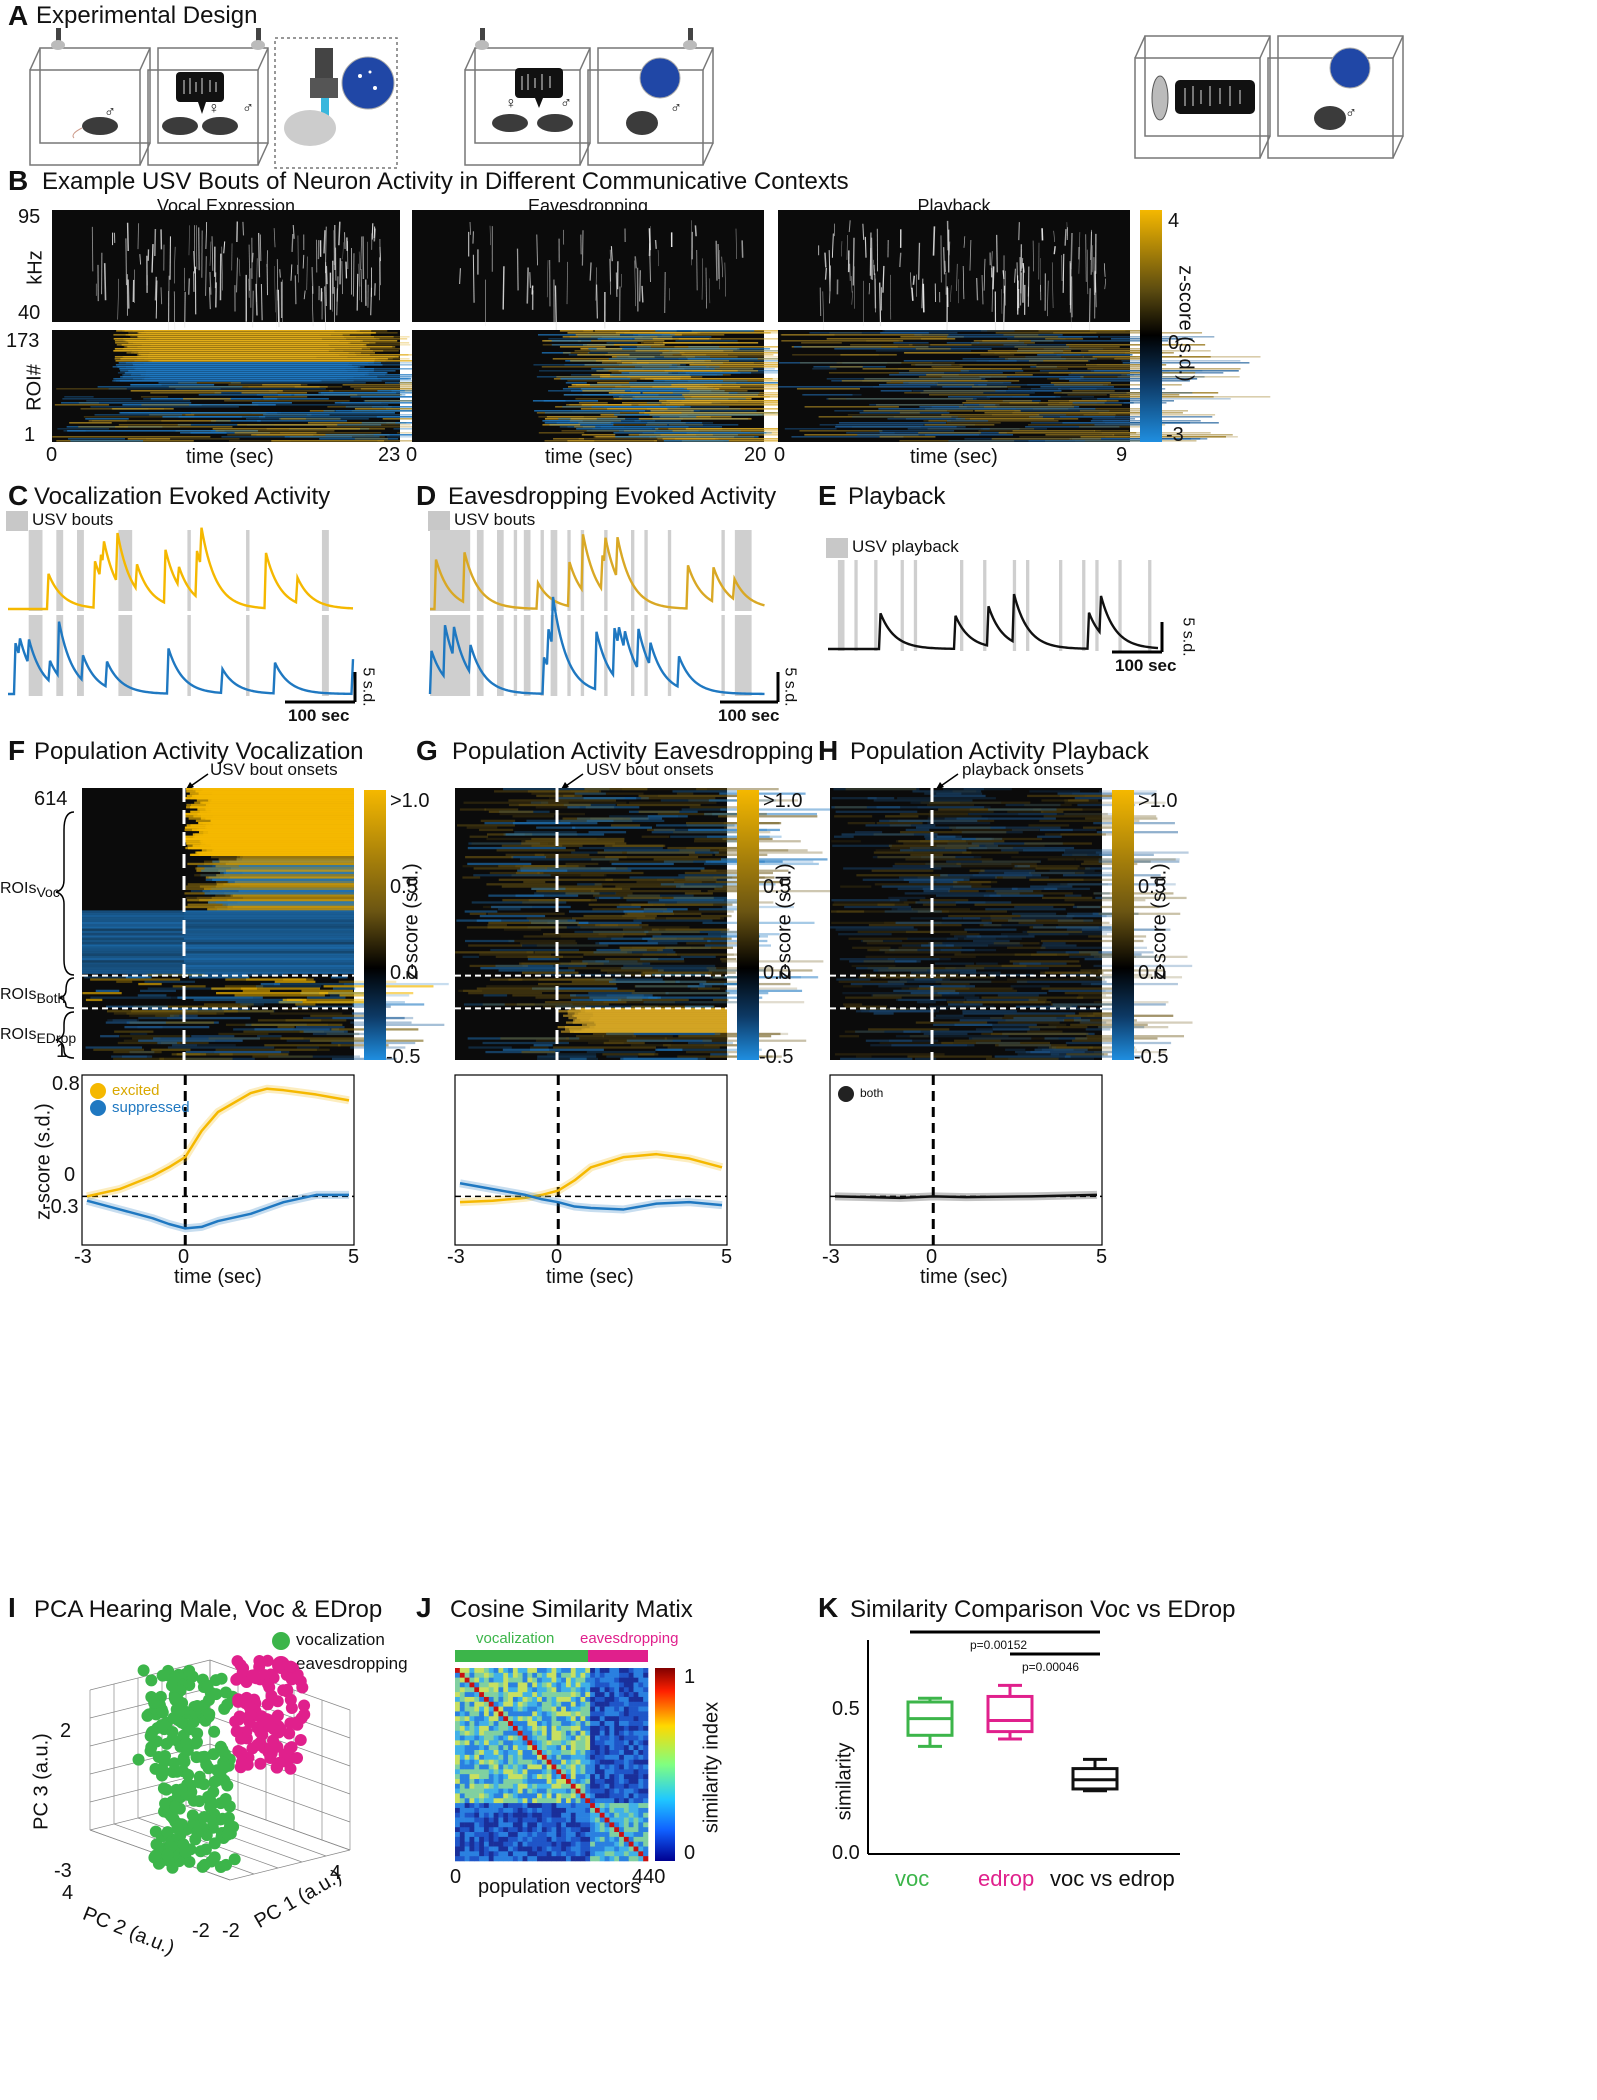 Image resolution: width=1597 pixels, height=2100 pixels. I want to click on panel-i-label: I, so click(12, 1607).